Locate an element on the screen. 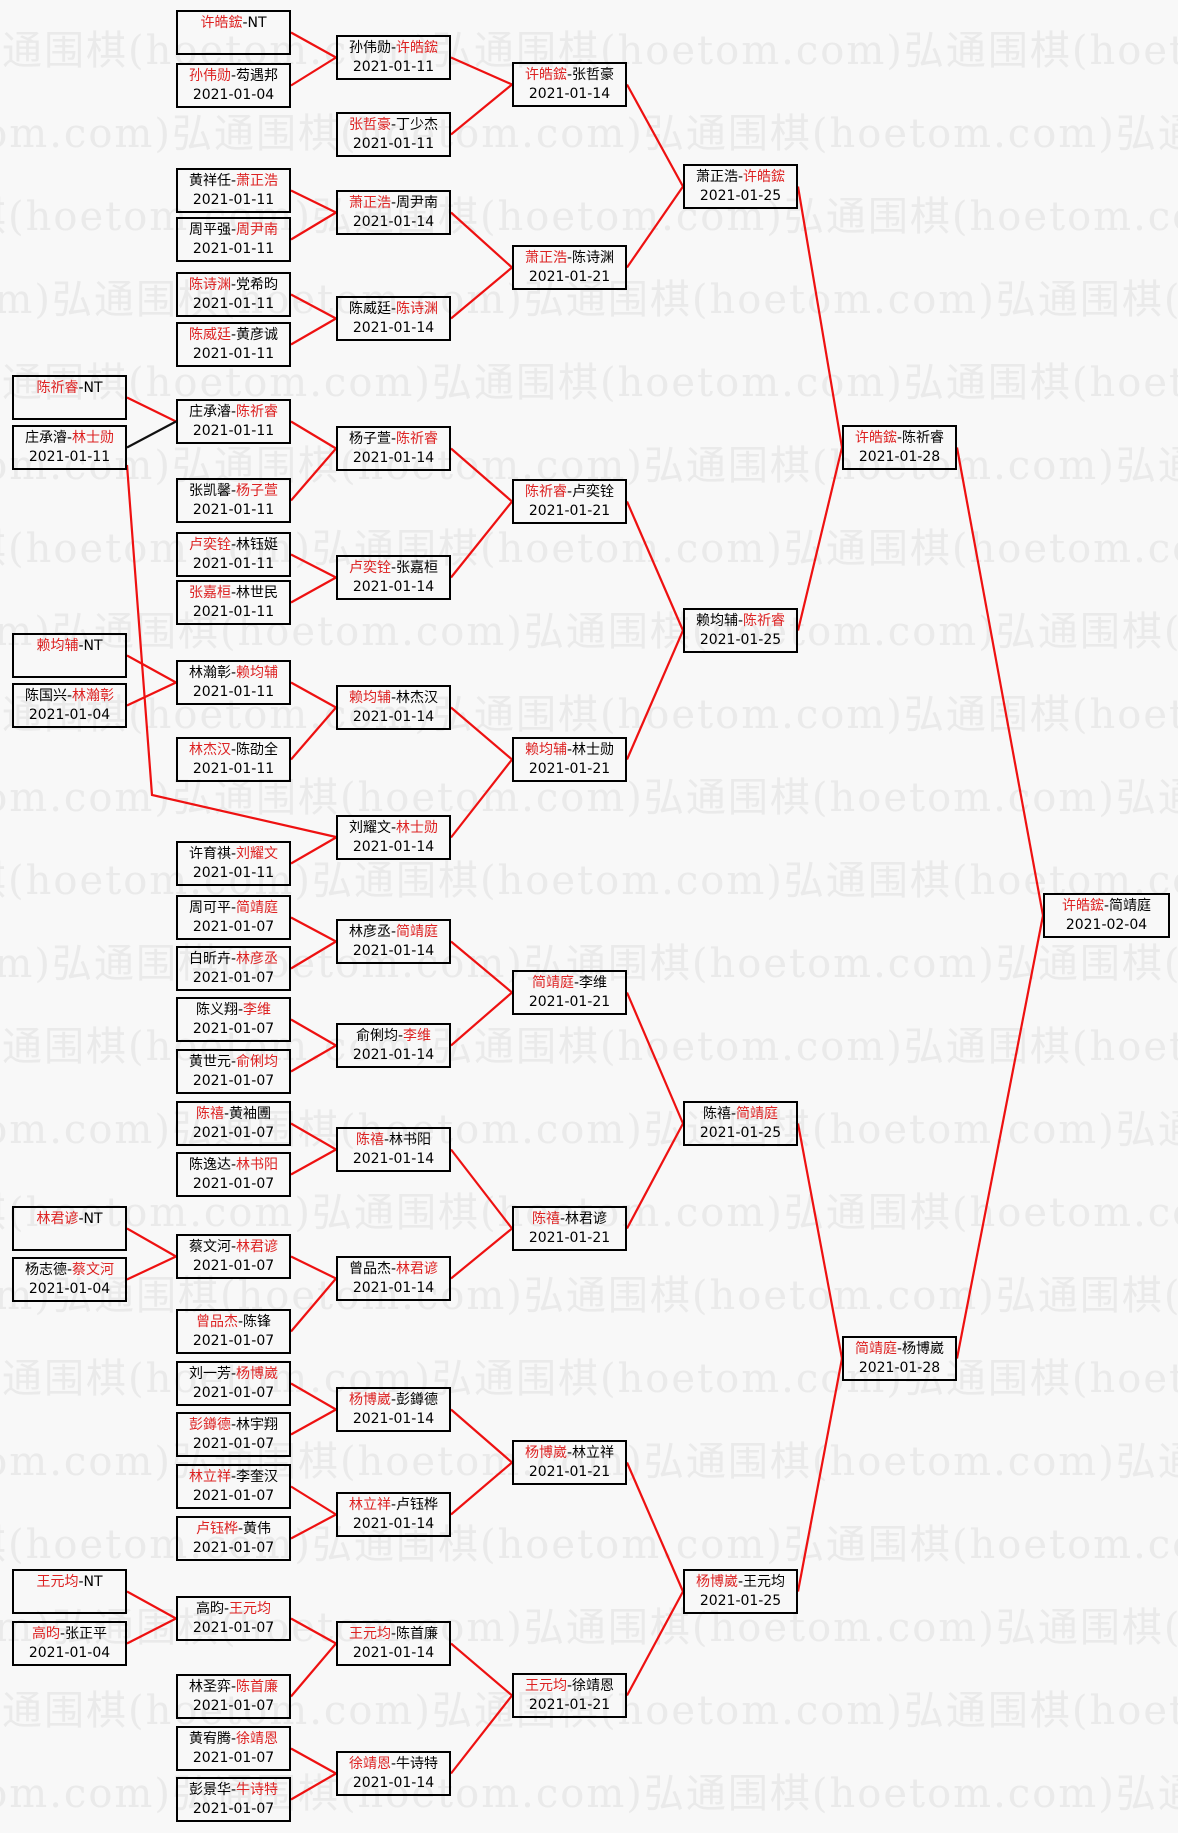 This screenshot has width=1178, height=1833. match-box: 陈祈睿-卢奕铨 2021-01-21 is located at coordinates (569, 501).